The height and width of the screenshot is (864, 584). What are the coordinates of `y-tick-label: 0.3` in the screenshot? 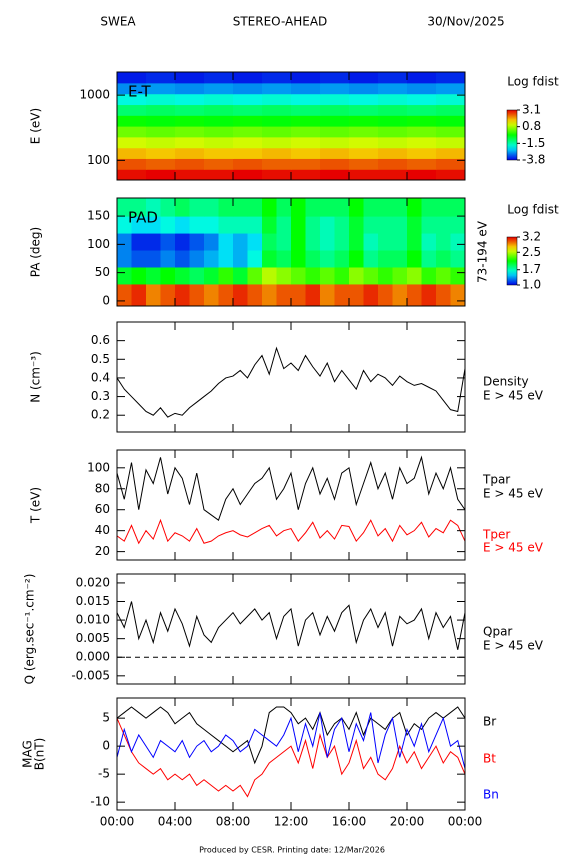 It's located at (100, 396).